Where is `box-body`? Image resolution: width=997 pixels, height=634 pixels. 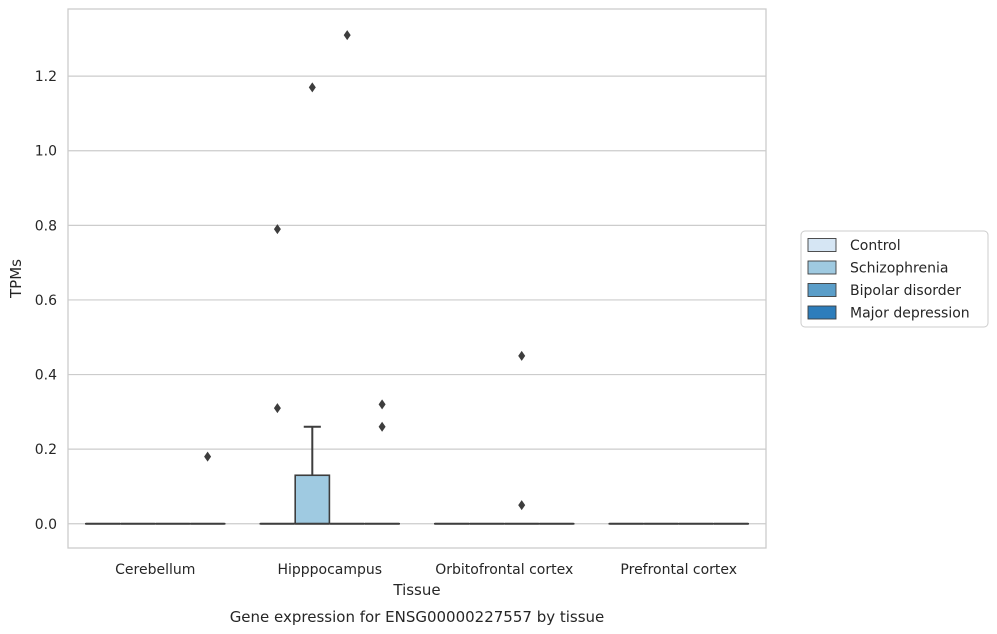 box-body is located at coordinates (312, 499).